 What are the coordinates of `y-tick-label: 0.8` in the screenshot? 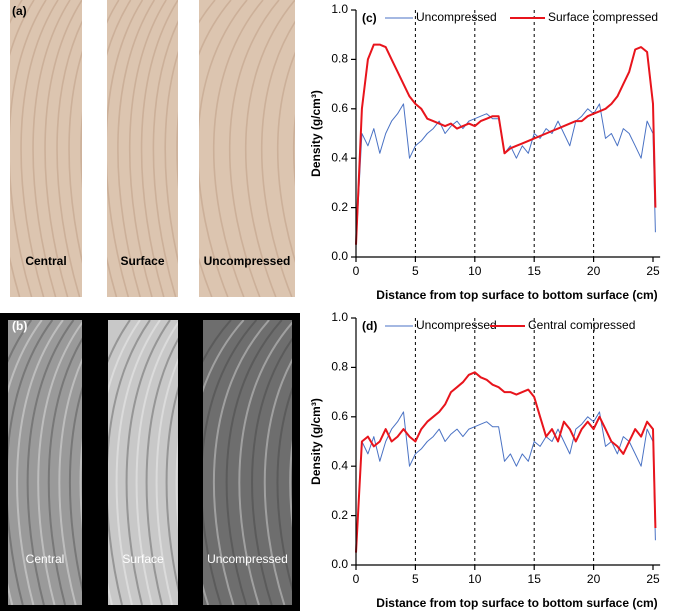 It's located at (339, 367).